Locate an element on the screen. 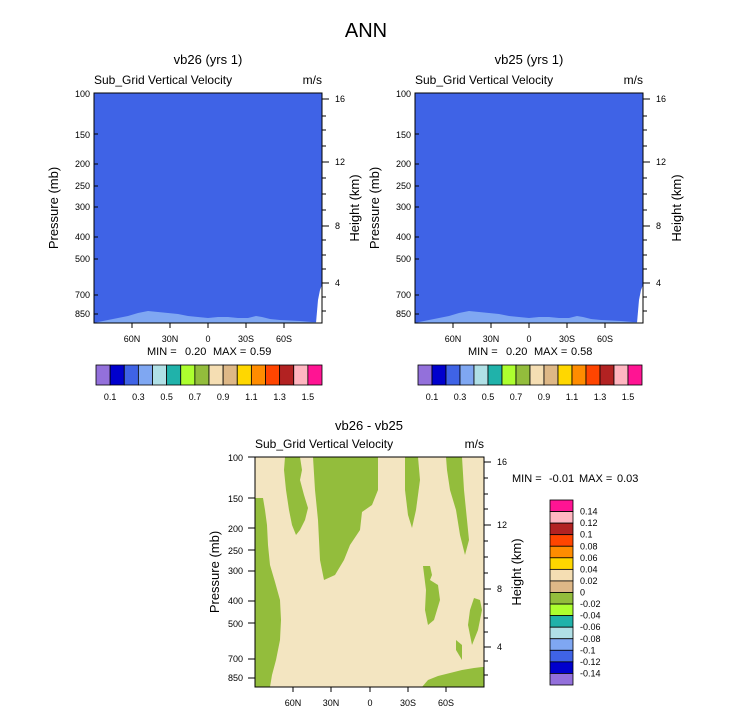 Image resolution: width=733 pixels, height=717 pixels. y-tick: 150 is located at coordinates (403, 135).